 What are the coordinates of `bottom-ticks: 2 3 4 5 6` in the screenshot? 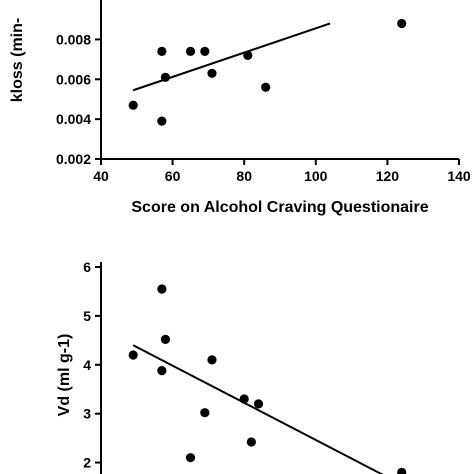 It's located at (92, 365).